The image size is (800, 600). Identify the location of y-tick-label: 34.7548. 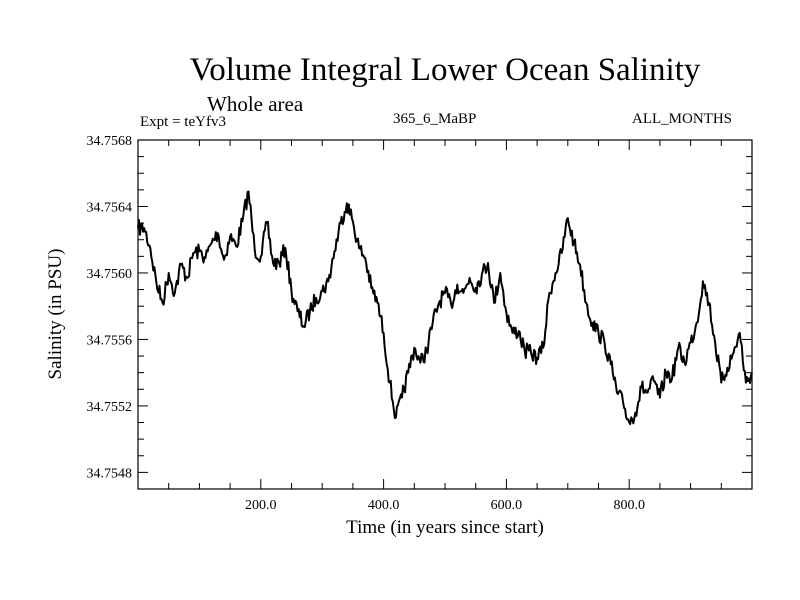
(110, 473).